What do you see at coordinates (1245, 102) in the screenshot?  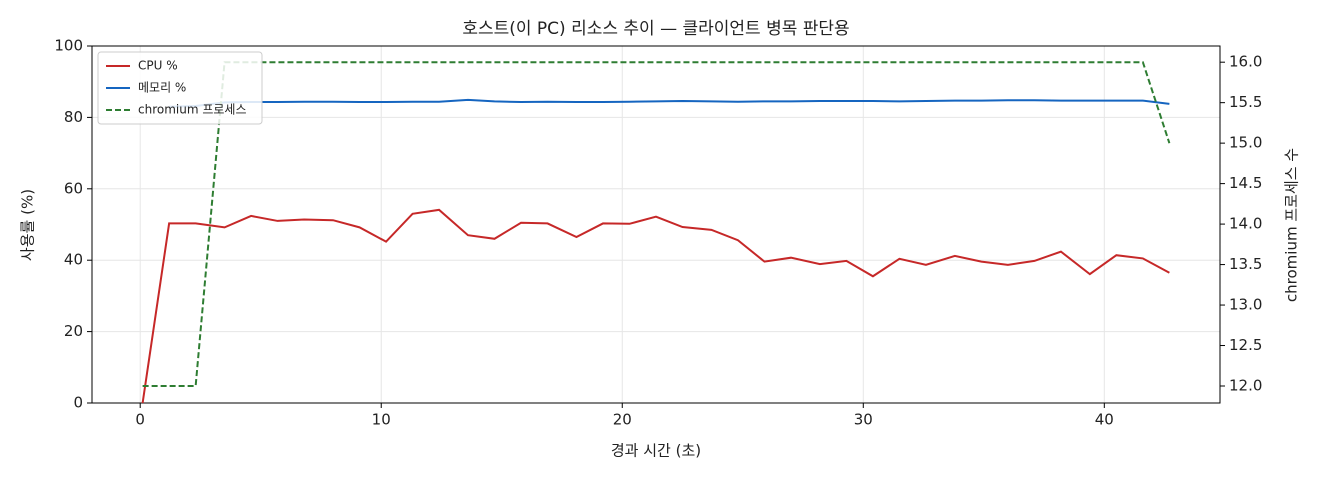 I see `y2-tick-label: 15.5` at bounding box center [1245, 102].